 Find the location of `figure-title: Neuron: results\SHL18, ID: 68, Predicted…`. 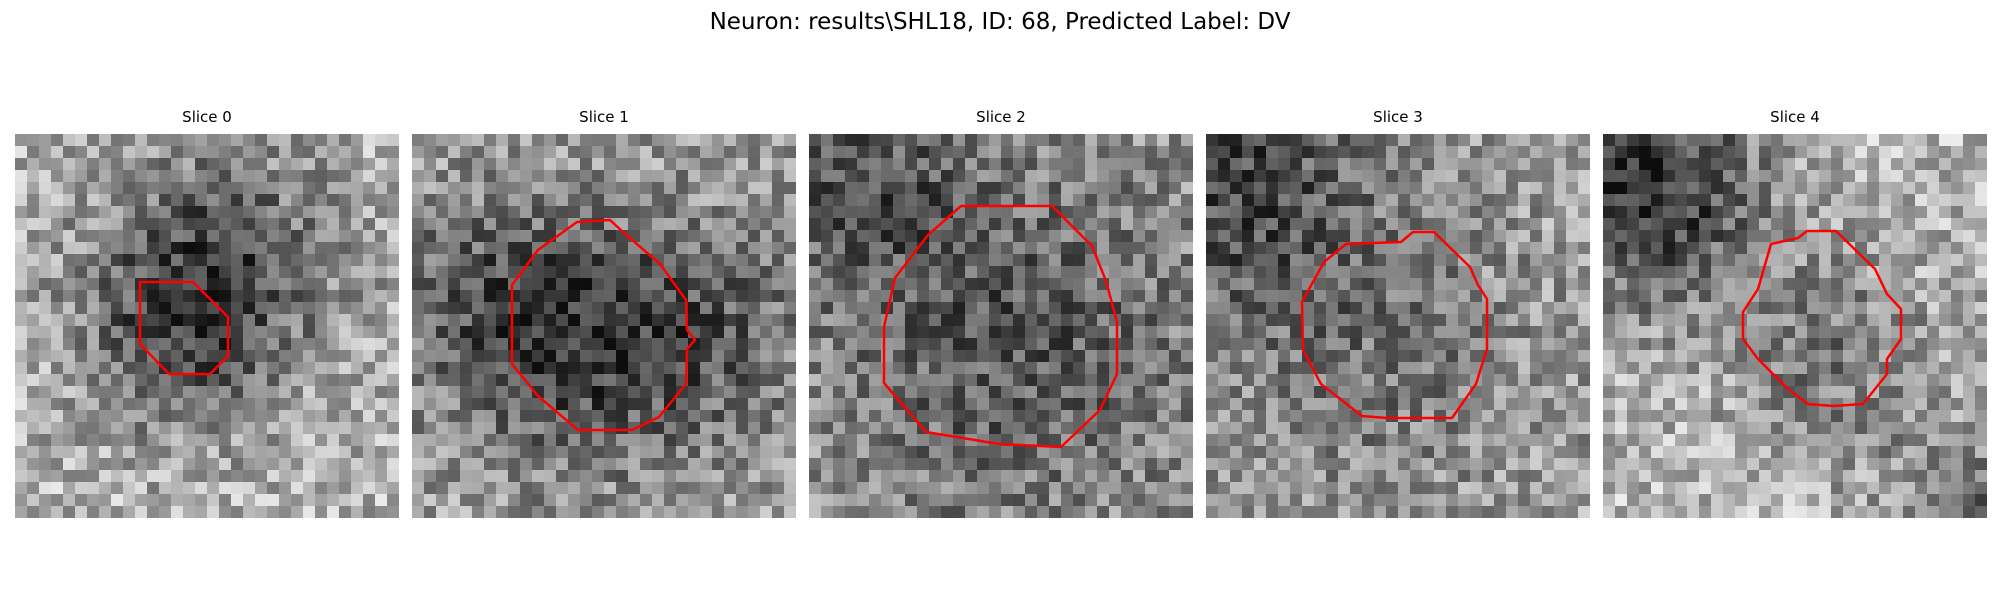

figure-title: Neuron: results\SHL18, ID: 68, Predicted… is located at coordinates (1000, 22).